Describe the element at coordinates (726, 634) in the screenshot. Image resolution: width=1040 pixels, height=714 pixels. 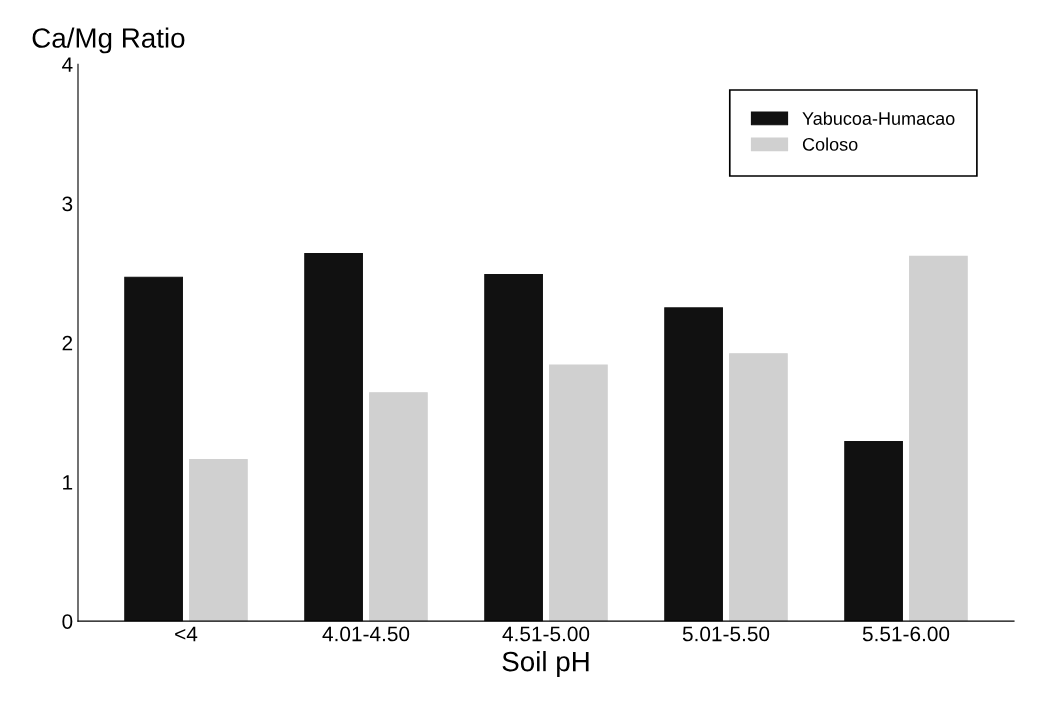
I see `x-tick-label: 5.01-5.50` at that location.